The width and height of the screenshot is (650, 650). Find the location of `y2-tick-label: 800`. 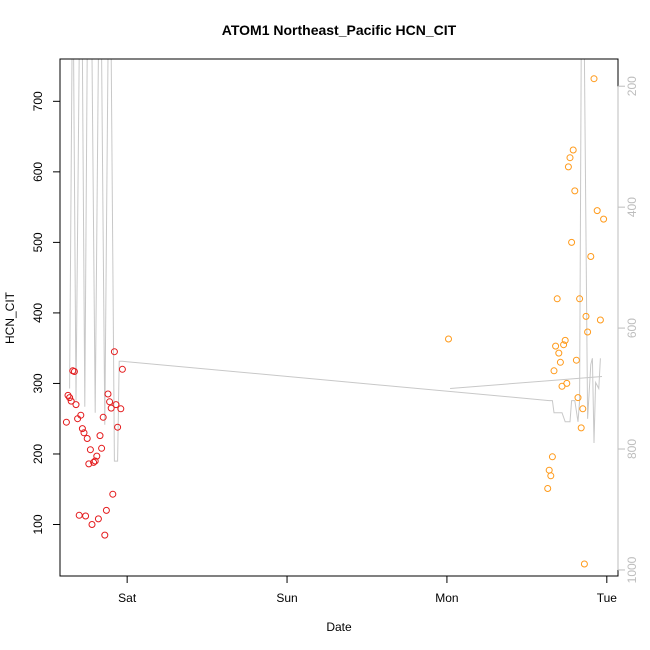

y2-tick-label: 800 is located at coordinates (632, 449).